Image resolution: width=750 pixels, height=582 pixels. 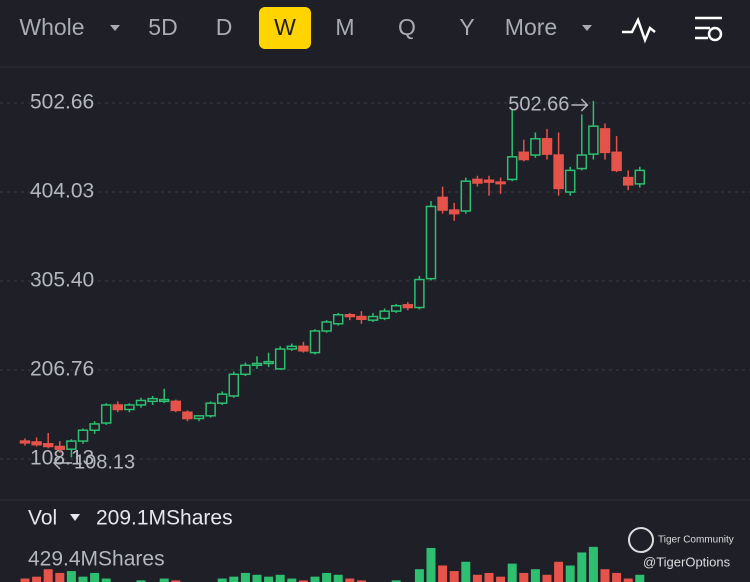 I want to click on low-label: 108.13, so click(x=104, y=462).